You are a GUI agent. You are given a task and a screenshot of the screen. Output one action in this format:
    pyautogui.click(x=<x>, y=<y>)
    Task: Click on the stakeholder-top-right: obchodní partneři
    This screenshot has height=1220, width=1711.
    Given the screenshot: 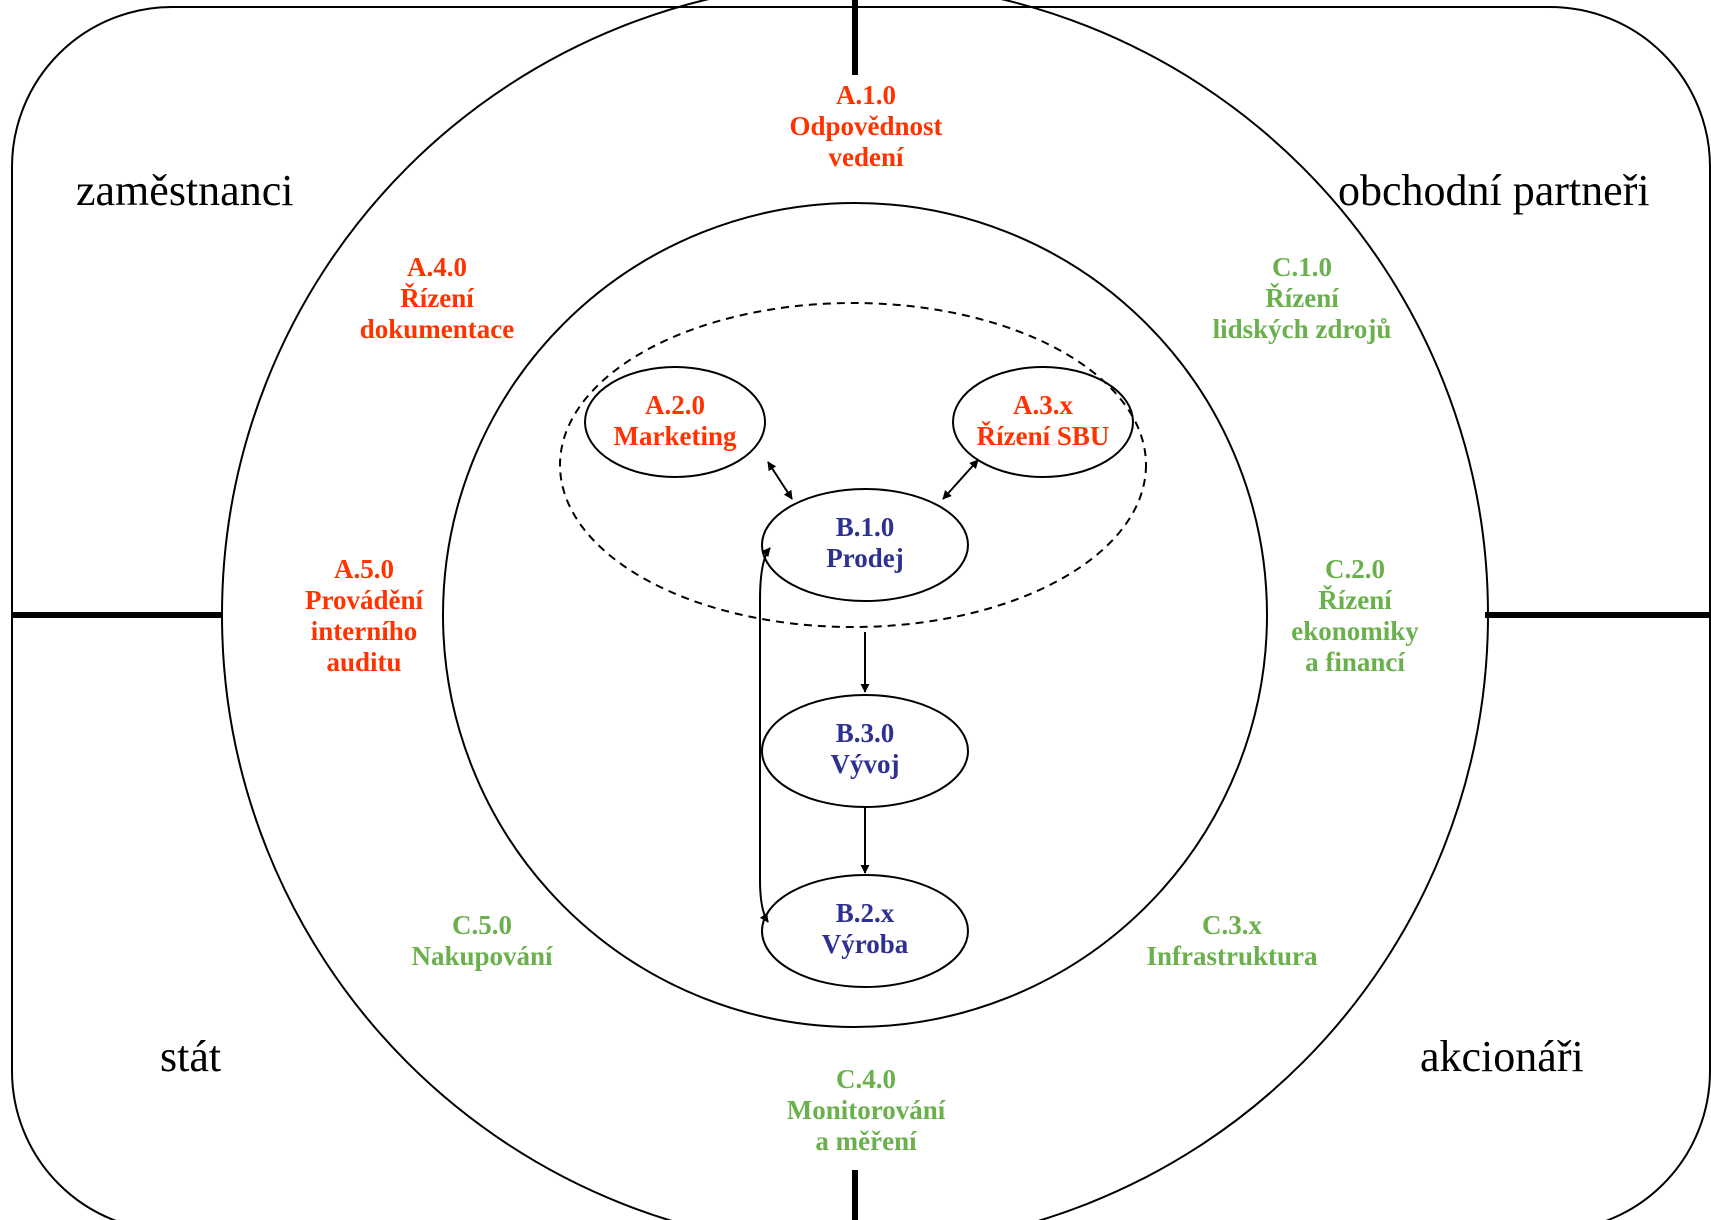 What is the action you would take?
    pyautogui.click(x=1494, y=190)
    